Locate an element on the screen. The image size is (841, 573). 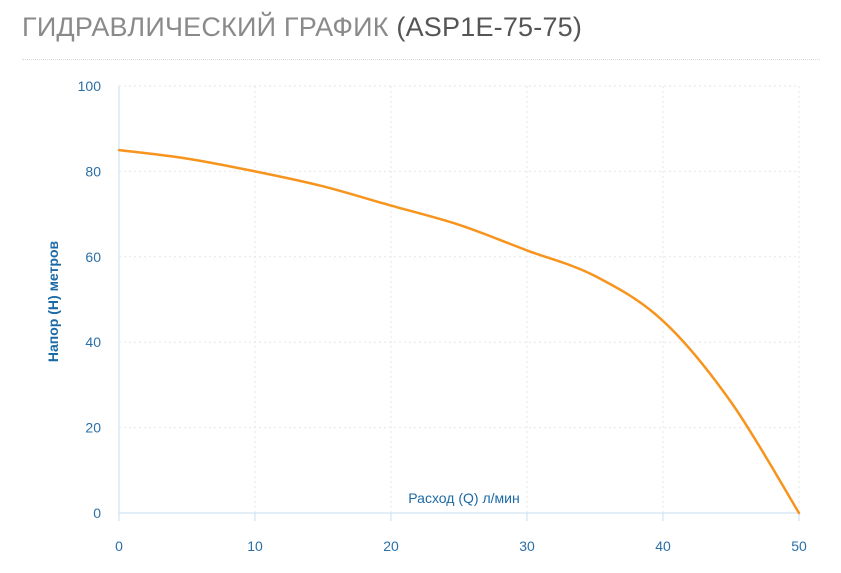
x-tick-label: 30 is located at coordinates (527, 546).